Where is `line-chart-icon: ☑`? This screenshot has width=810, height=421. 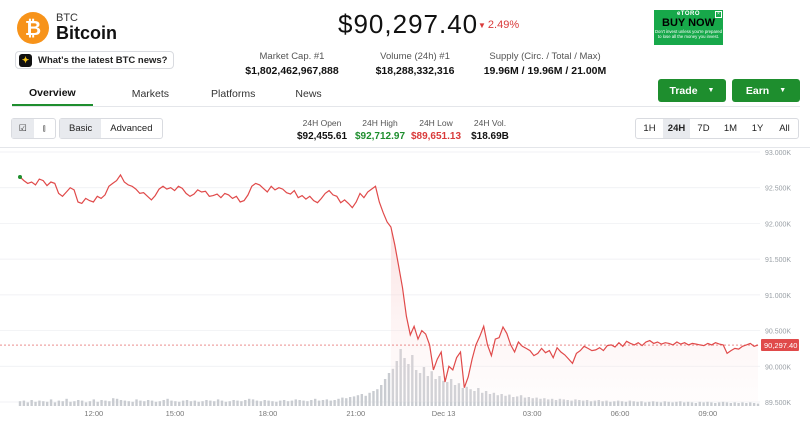 line-chart-icon: ☑ is located at coordinates (23, 128).